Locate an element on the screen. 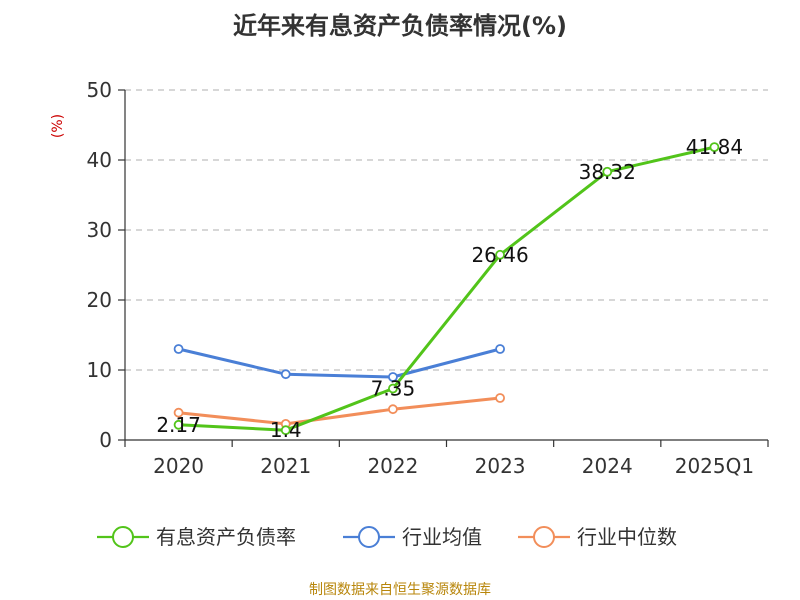 The width and height of the screenshot is (800, 600). legend: 有息资产负债率 行业均值 行业中位数 is located at coordinates (387, 537).